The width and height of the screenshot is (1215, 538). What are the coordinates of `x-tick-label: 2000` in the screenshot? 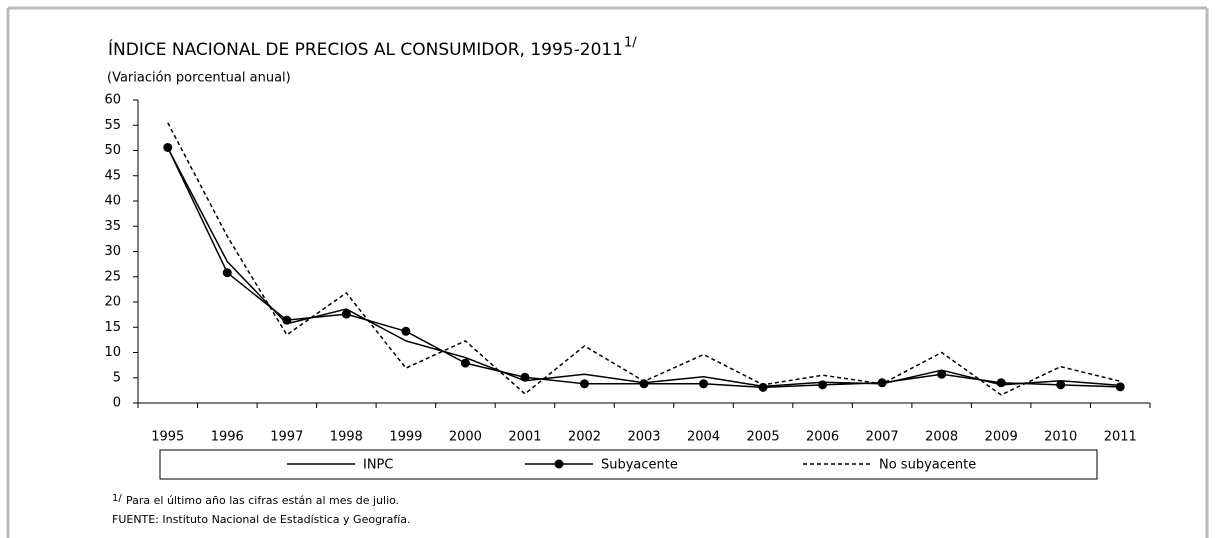 It's located at (465, 437).